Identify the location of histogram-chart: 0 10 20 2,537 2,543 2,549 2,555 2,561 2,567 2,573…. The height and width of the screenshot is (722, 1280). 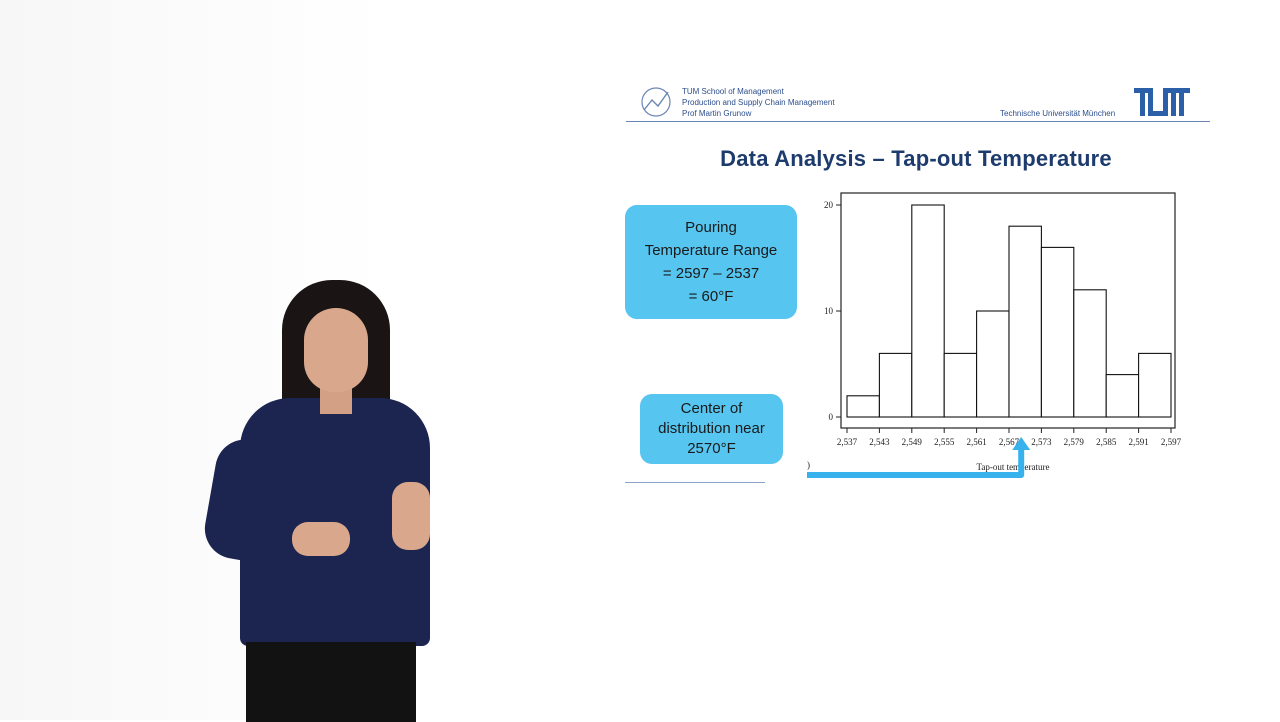
(994, 335).